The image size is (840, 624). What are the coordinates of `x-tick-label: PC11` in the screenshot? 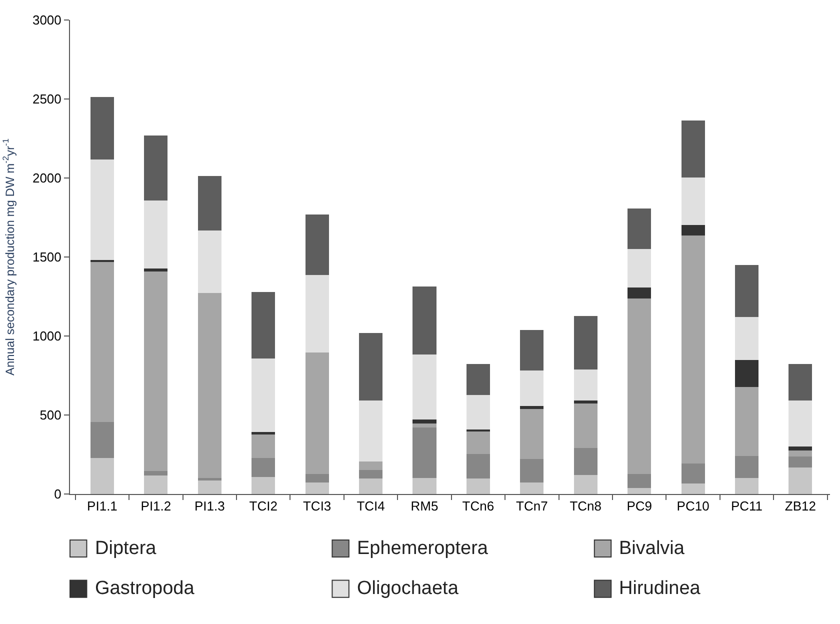 It's located at (746, 506).